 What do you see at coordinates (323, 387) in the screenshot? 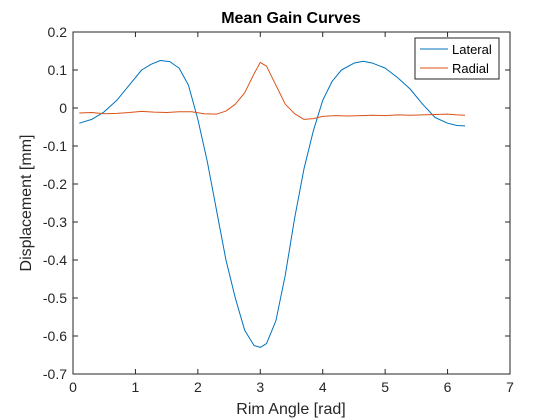
I see `x-tick-label: 4` at bounding box center [323, 387].